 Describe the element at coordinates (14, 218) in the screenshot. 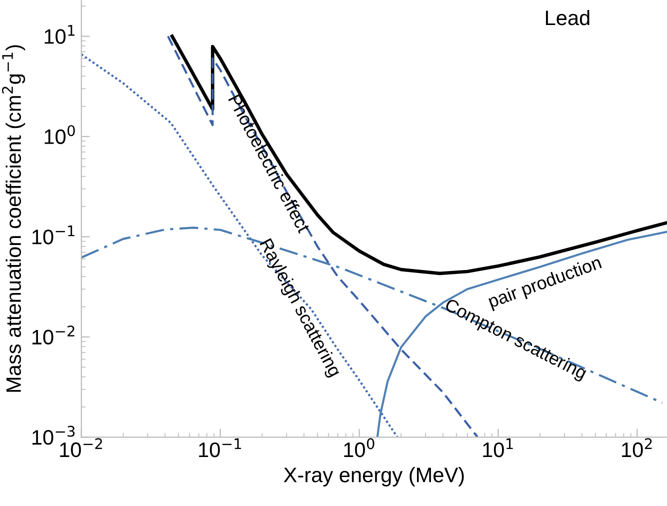

I see `y-axis-title: Mass attenuation coefficient (cm$^{2}$g$^{−1}$)` at that location.